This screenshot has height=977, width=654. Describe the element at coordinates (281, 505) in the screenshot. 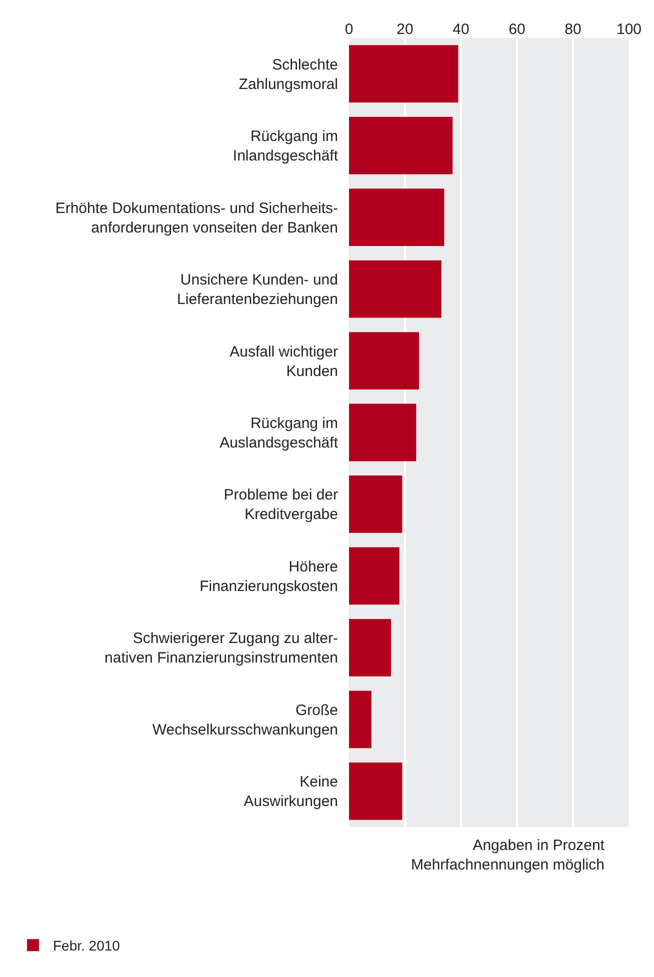

I see `y-tick-label: Probleme bei der Kreditvergabe` at that location.